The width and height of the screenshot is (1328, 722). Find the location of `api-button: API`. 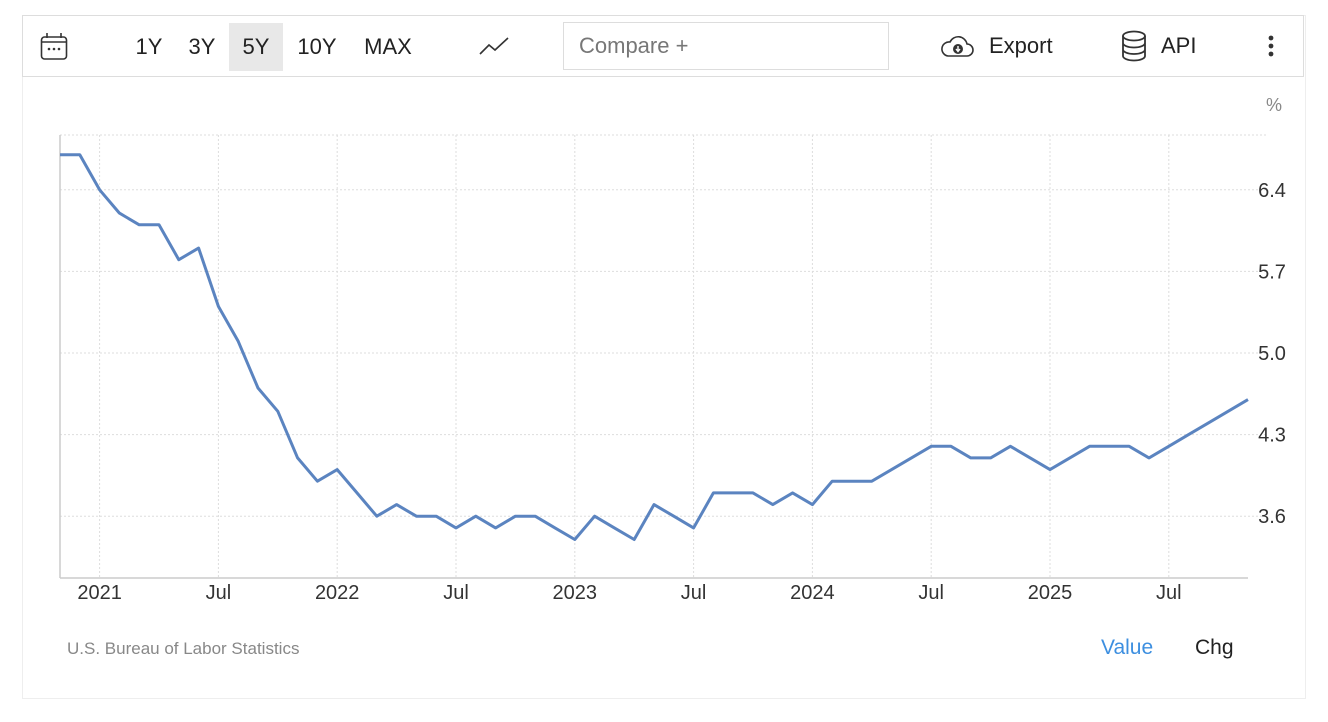

api-button: API is located at coordinates (1158, 46).